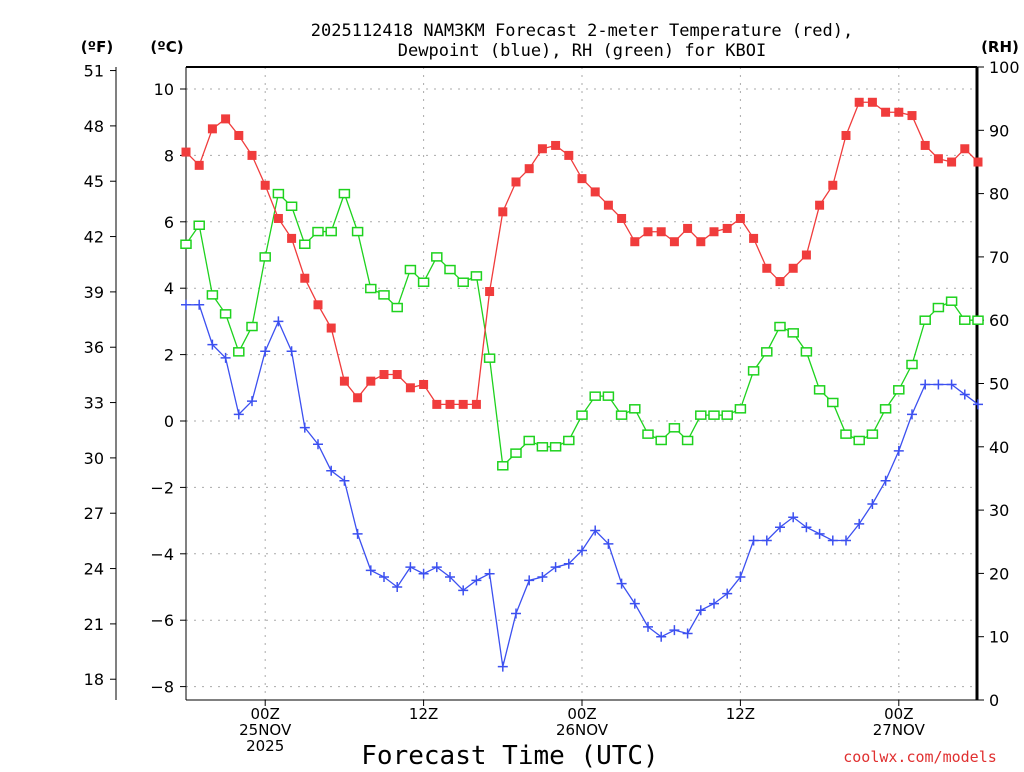 This screenshot has width=1024, height=772. I want to click on celsius-tick-label: −2, so click(162, 487).